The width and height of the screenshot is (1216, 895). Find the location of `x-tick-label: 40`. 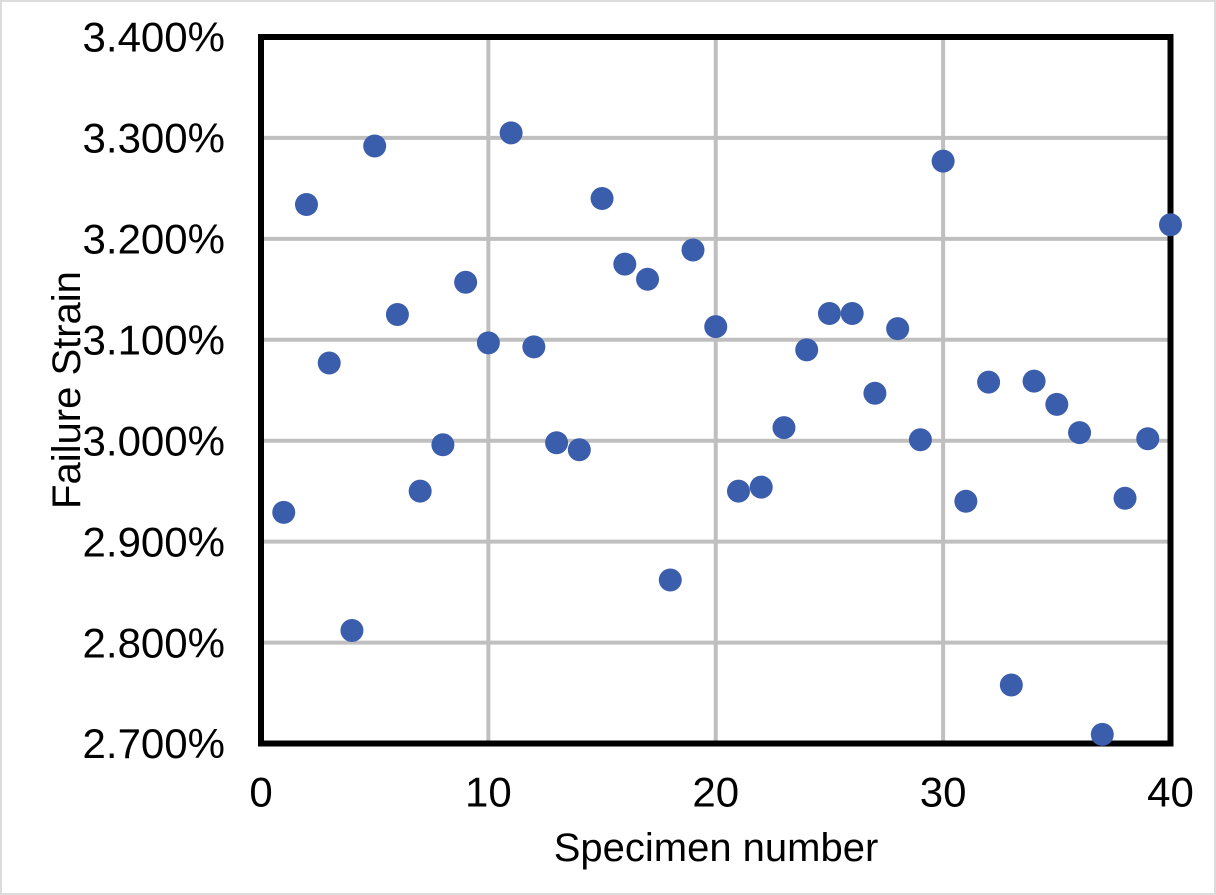

x-tick-label: 40 is located at coordinates (1170, 792).